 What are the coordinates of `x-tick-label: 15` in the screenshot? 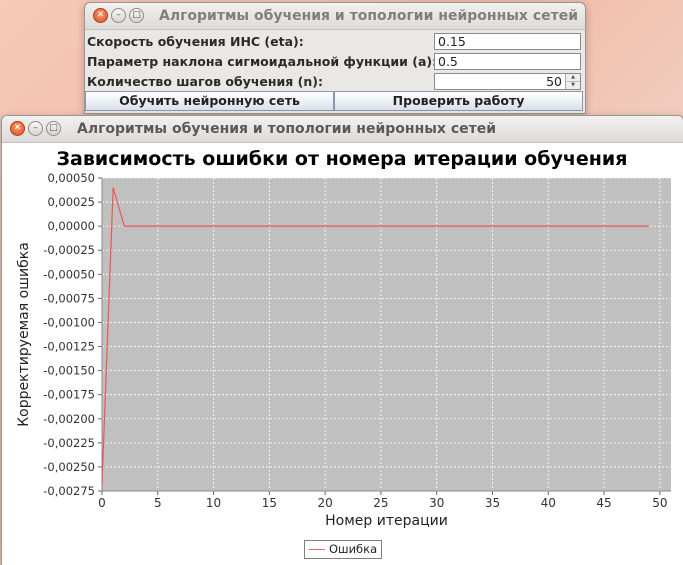 It's located at (269, 503).